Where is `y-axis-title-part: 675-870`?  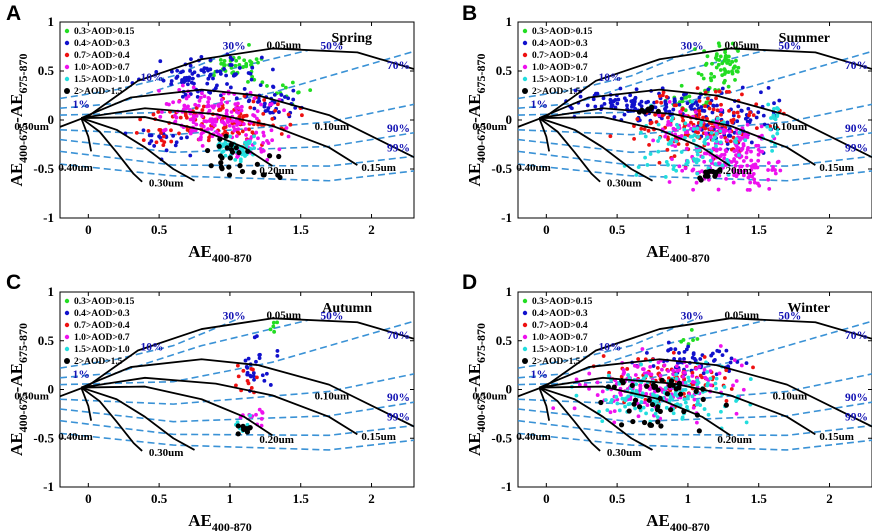
y-axis-title-part: 675-870 is located at coordinates (23, 343).